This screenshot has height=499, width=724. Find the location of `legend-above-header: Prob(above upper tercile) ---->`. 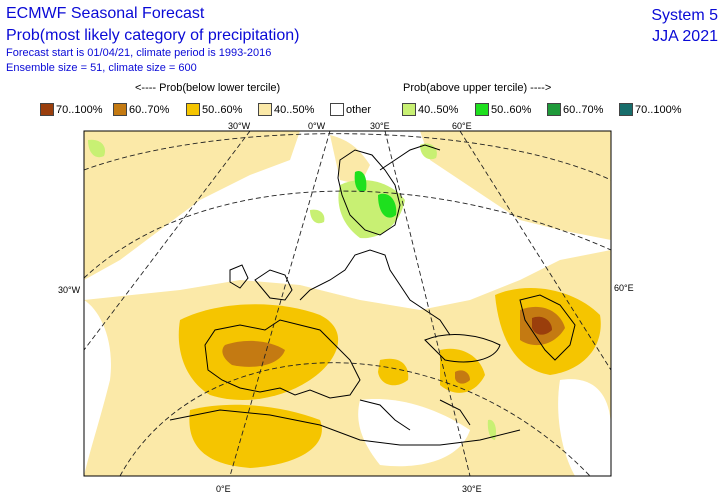

legend-above-header: Prob(above upper tercile) ----> is located at coordinates (477, 88).